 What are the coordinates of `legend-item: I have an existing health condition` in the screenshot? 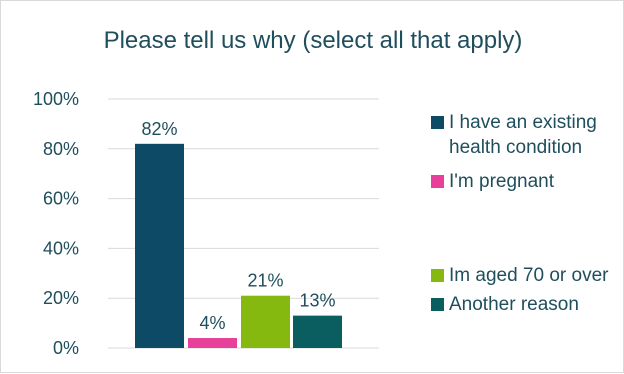 It's located at (526, 135).